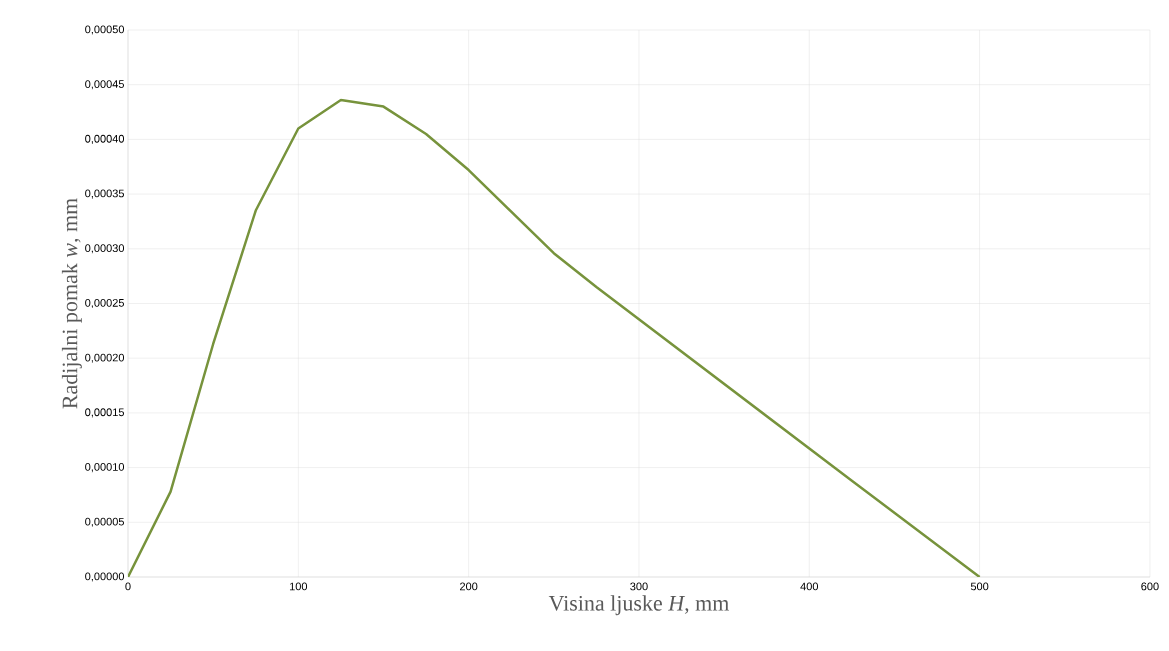 This screenshot has width=1169, height=651. I want to click on y-tick-label: 0,00010, so click(105, 468).